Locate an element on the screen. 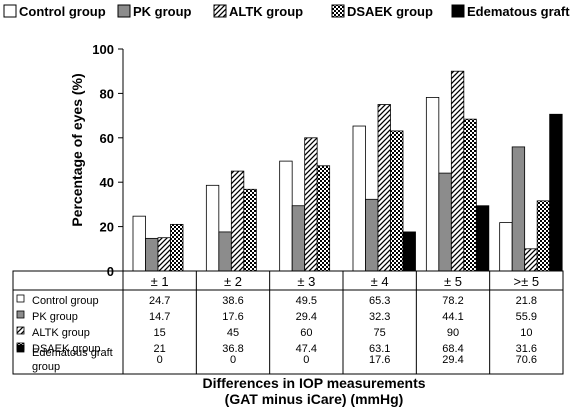 This screenshot has height=410, width=570. legend-item: PK group is located at coordinates (154, 11).